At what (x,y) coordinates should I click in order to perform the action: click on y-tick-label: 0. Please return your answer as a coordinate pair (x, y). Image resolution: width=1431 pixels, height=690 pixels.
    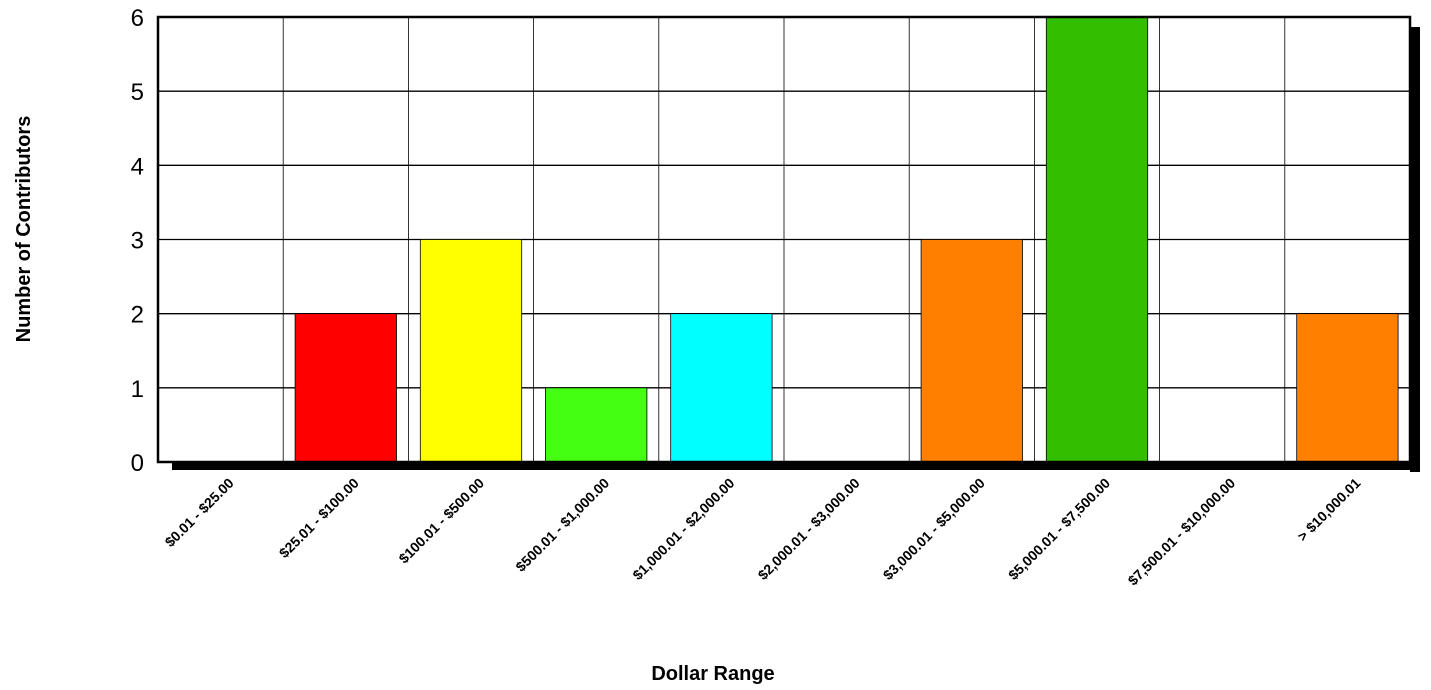
    Looking at the image, I should click on (137, 463).